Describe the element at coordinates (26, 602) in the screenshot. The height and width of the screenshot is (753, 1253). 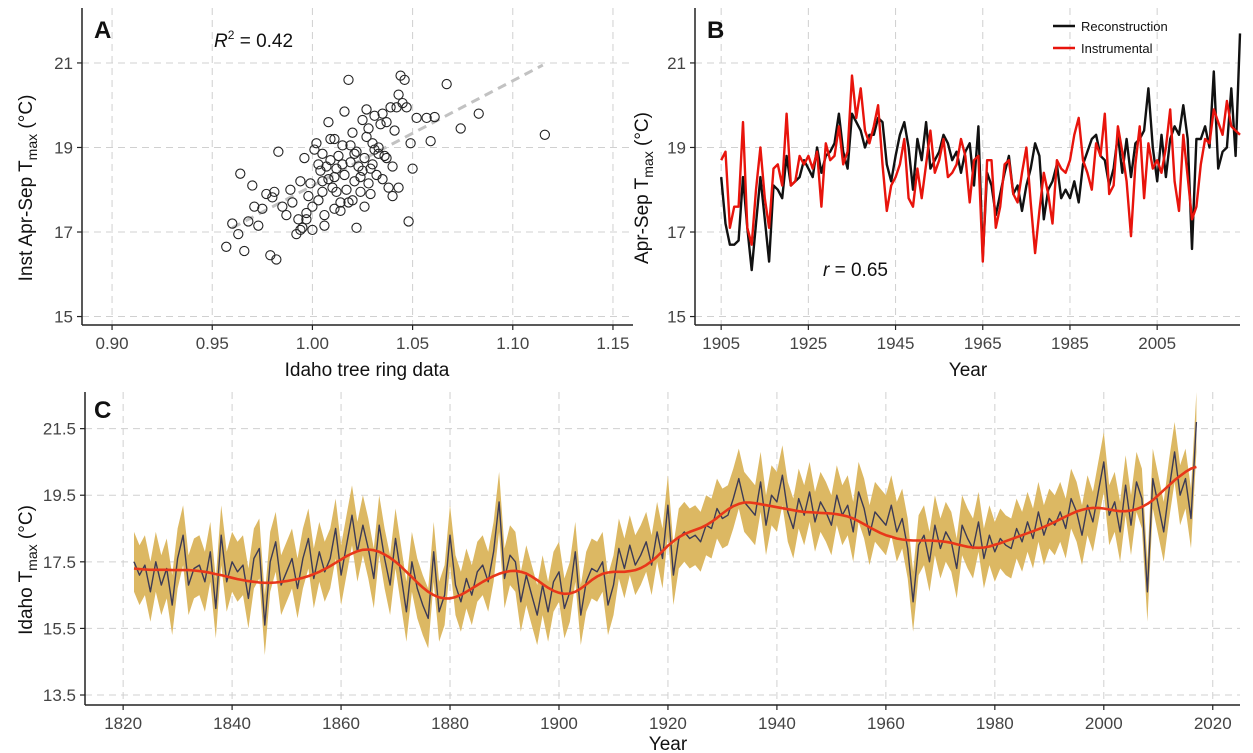
I see `panel-c-y-label-main: Idaho T` at that location.